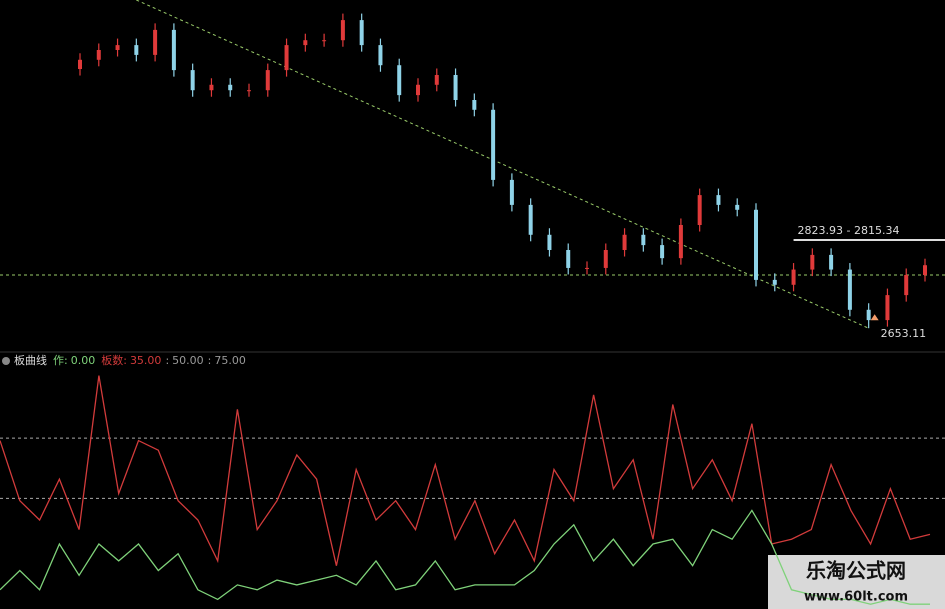  Describe the element at coordinates (230, 360) in the screenshot. I see `legend-level: 75.00` at that location.